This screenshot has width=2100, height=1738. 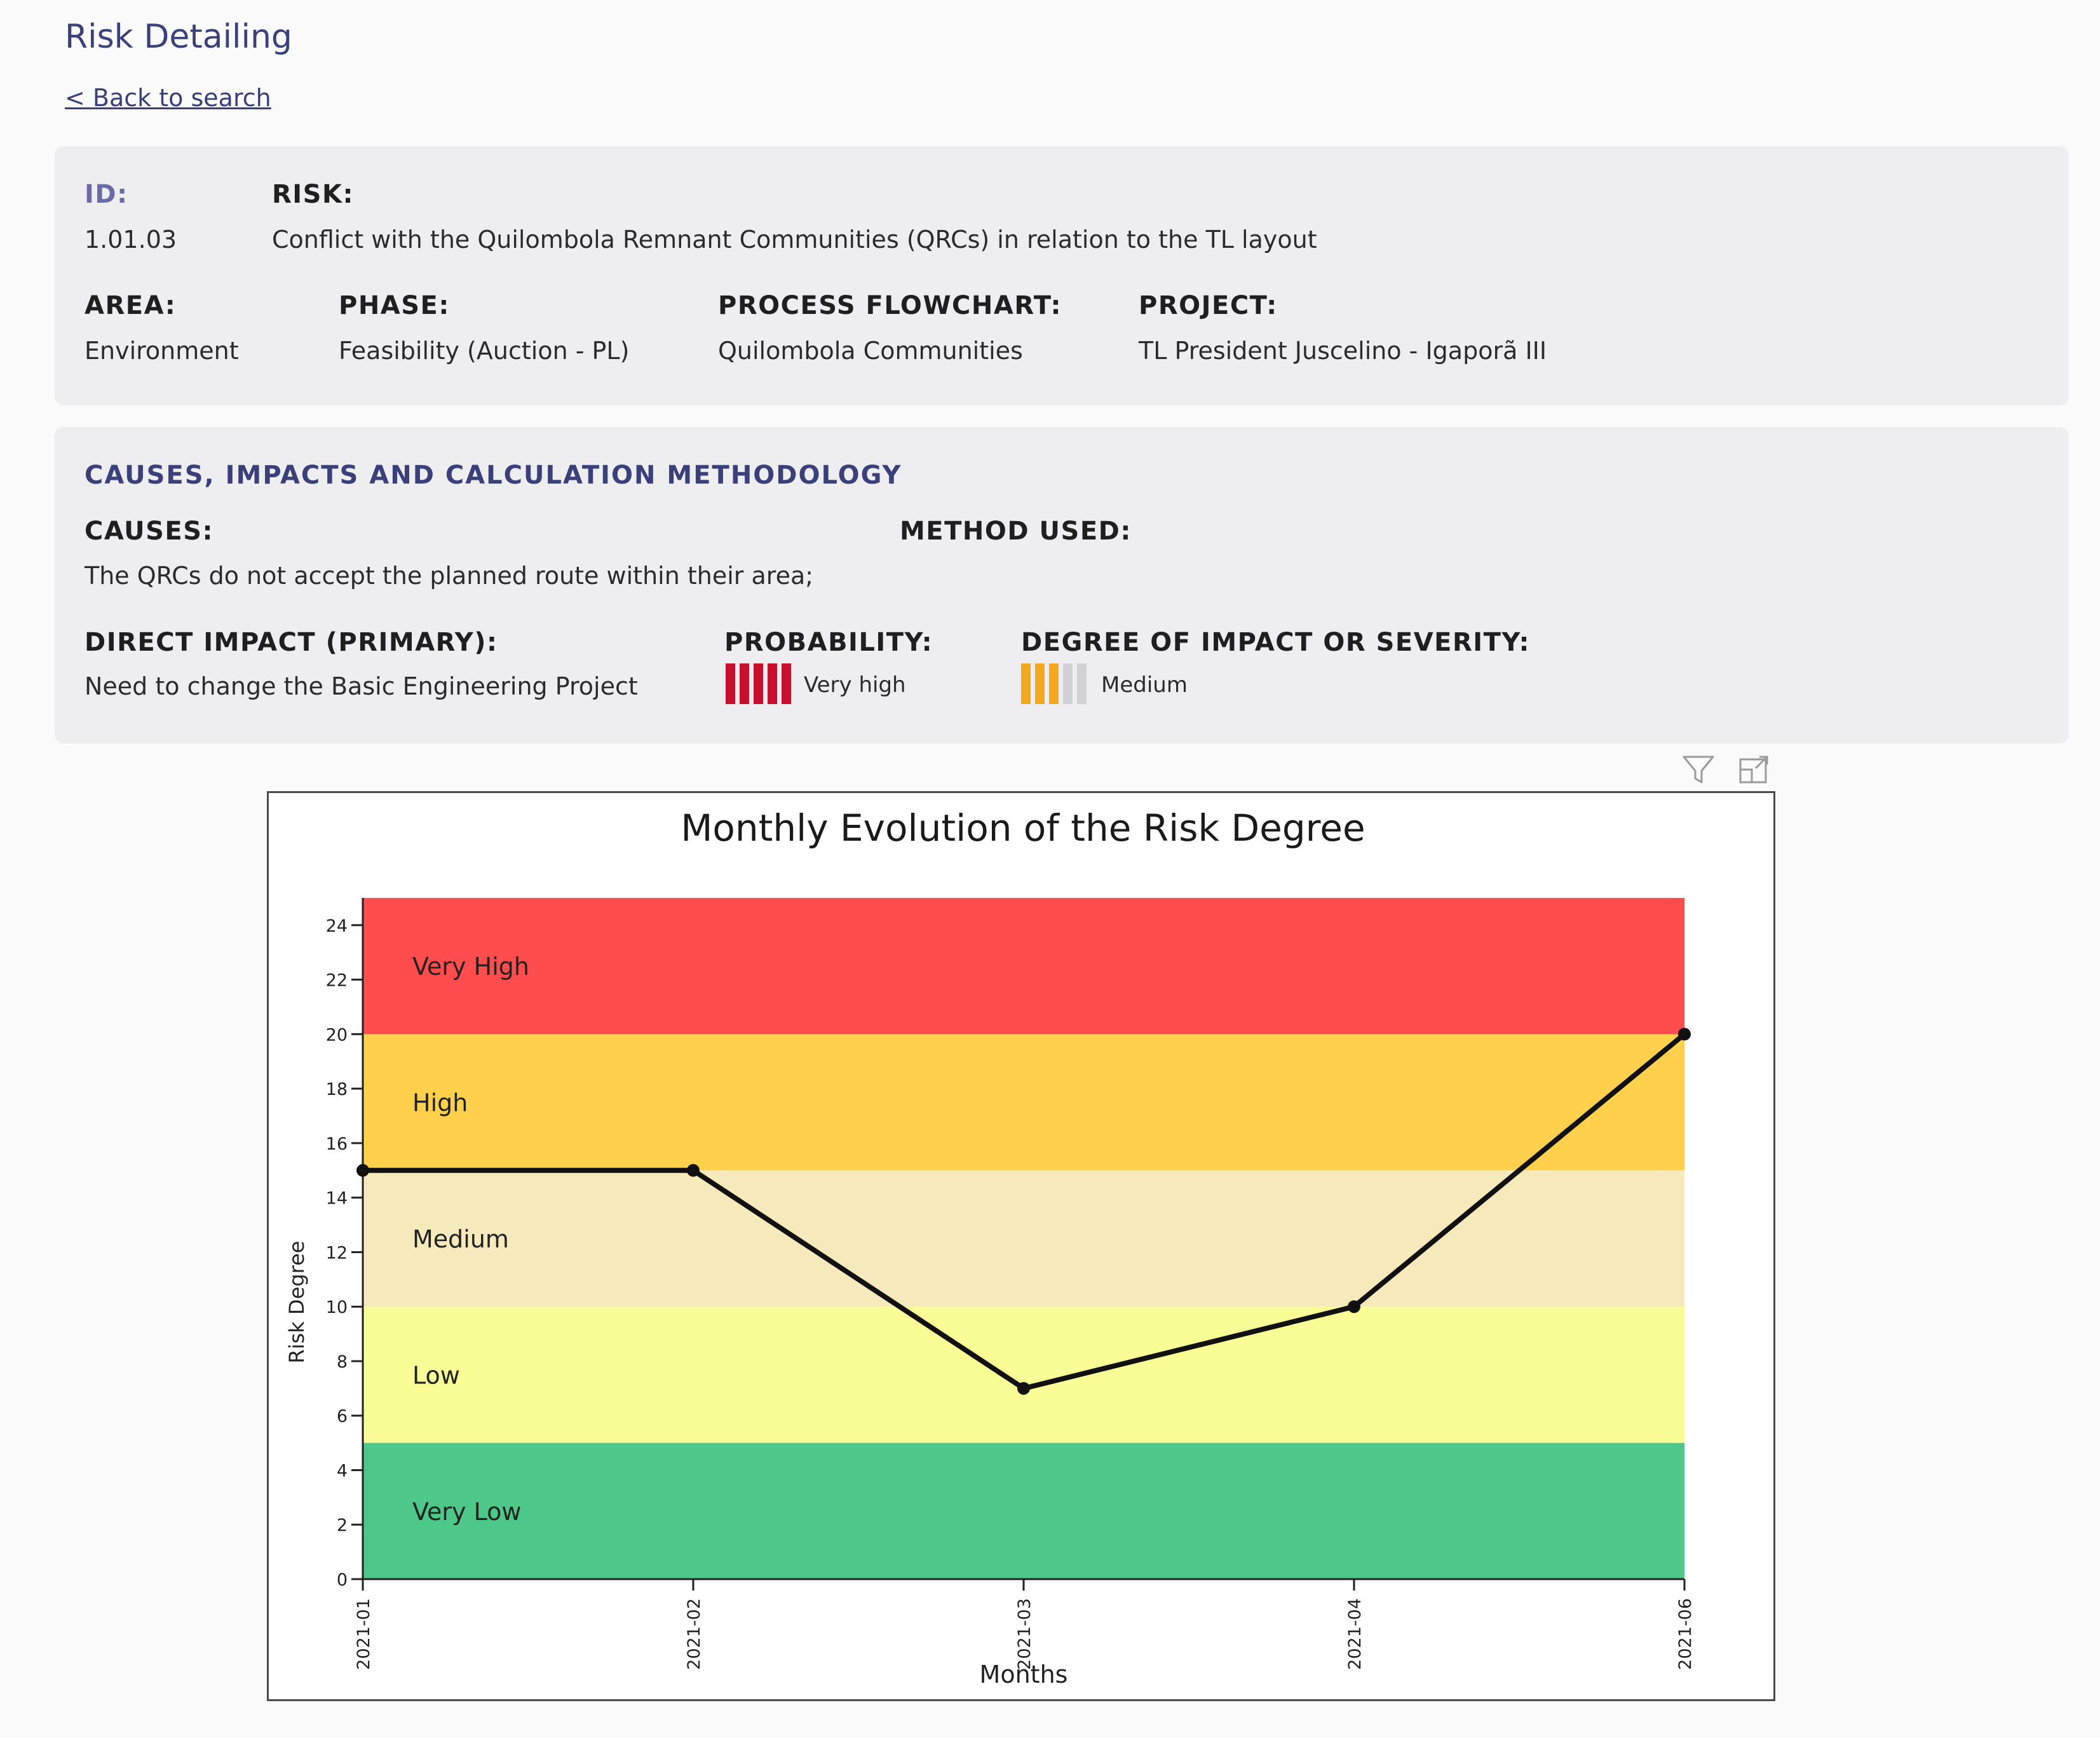 I want to click on causes-label: CAUSES:, so click(x=149, y=531).